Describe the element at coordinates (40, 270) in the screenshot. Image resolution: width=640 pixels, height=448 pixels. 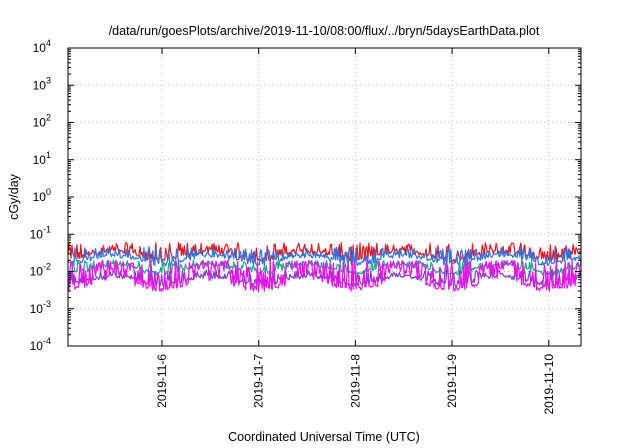
I see `y-tick-label: 10⁻²` at that location.